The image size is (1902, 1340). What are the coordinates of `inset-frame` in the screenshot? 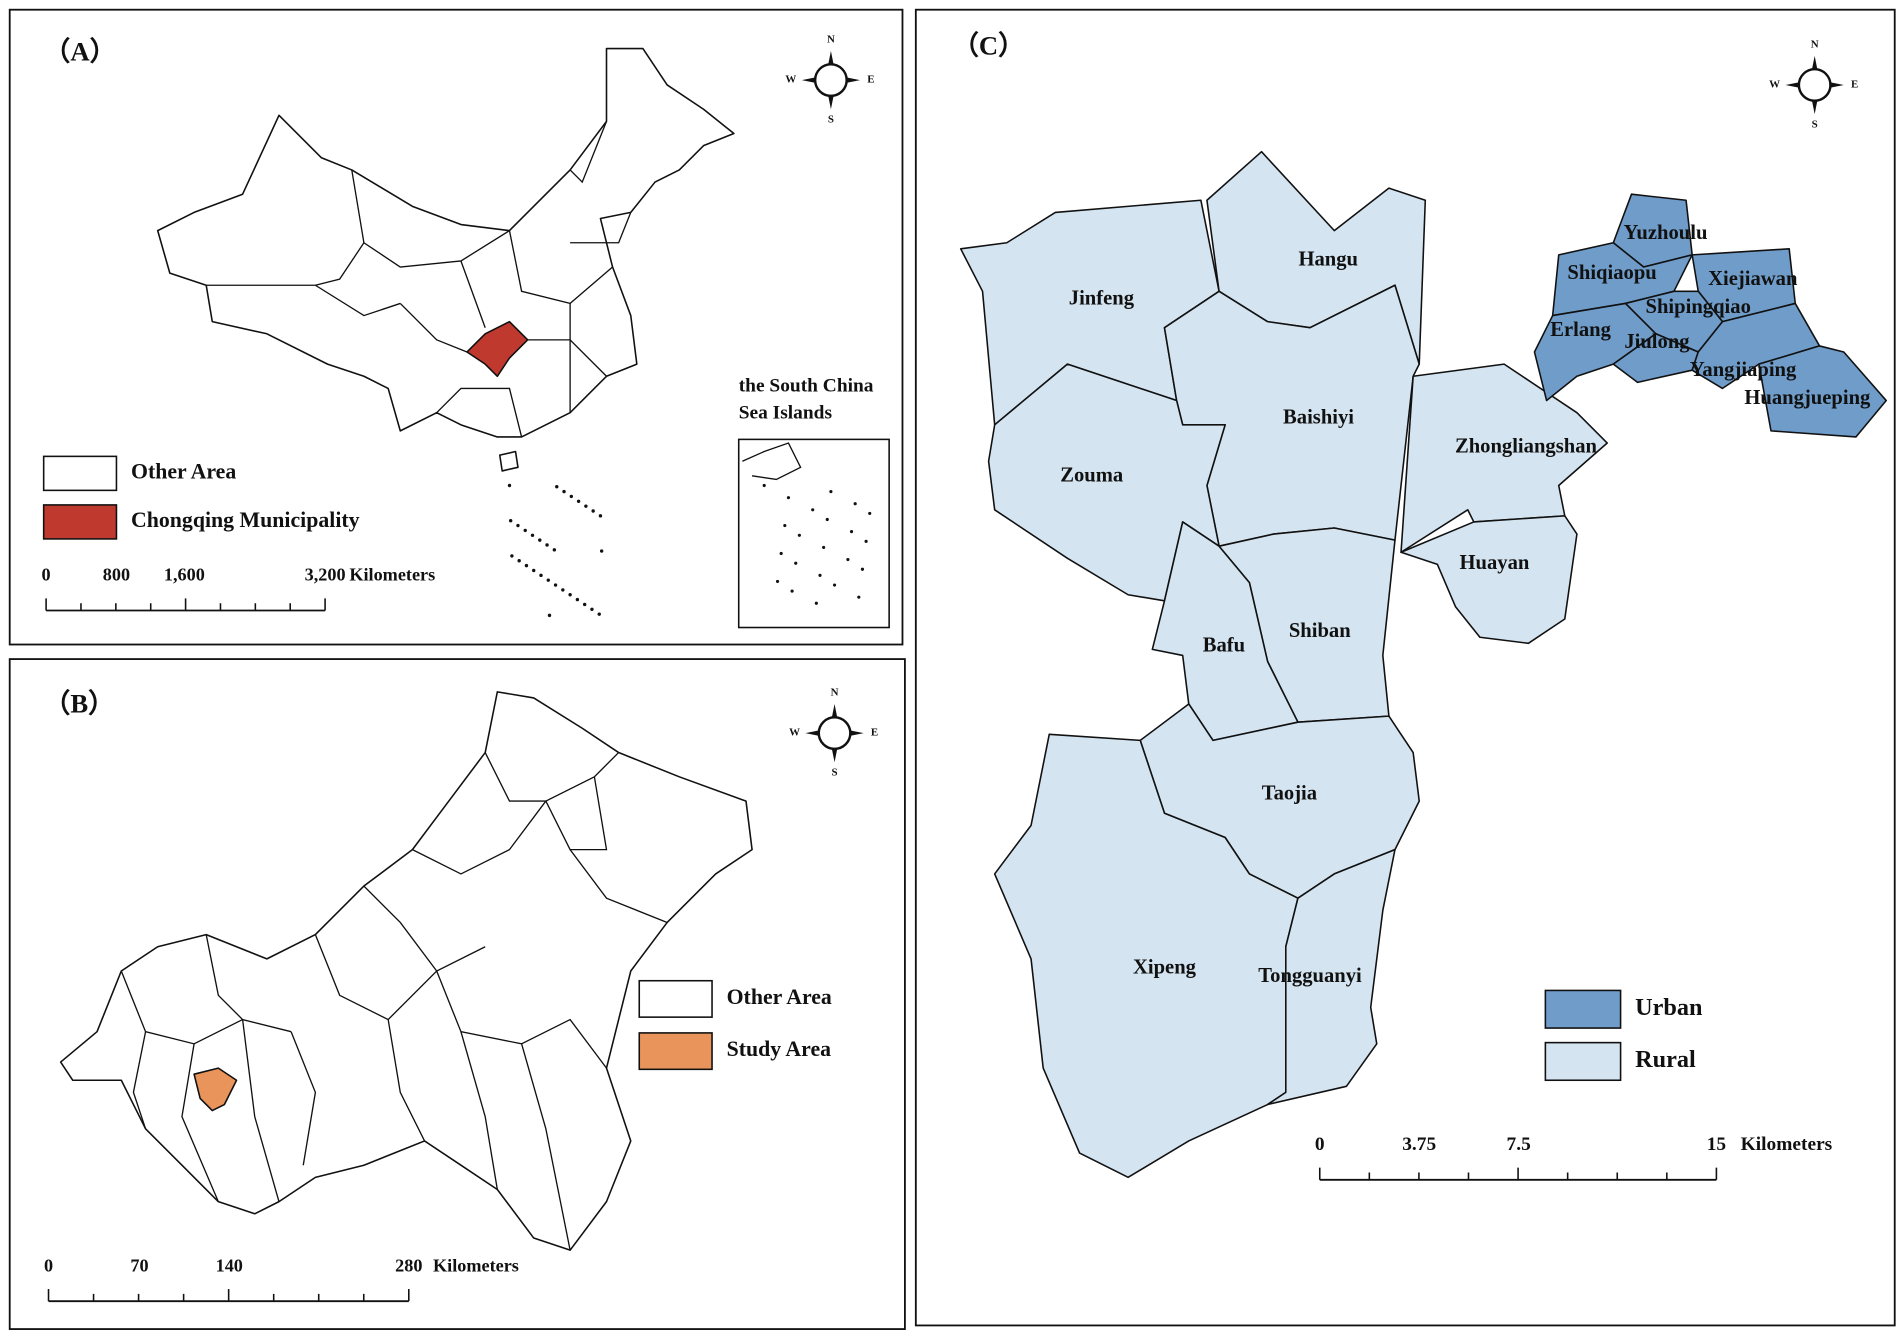 It's located at (813, 533).